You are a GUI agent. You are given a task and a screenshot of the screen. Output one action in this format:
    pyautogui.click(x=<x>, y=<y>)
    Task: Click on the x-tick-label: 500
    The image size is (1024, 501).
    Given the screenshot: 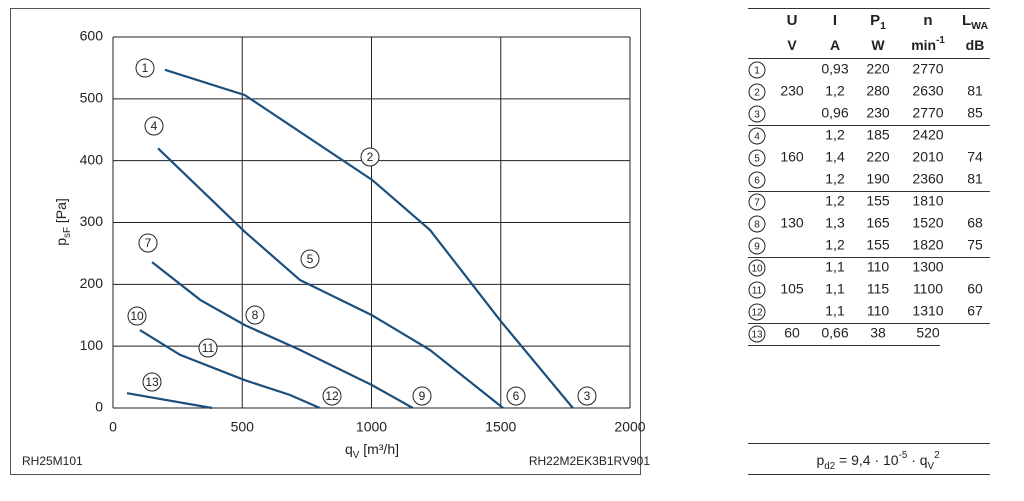 What is the action you would take?
    pyautogui.click(x=243, y=427)
    